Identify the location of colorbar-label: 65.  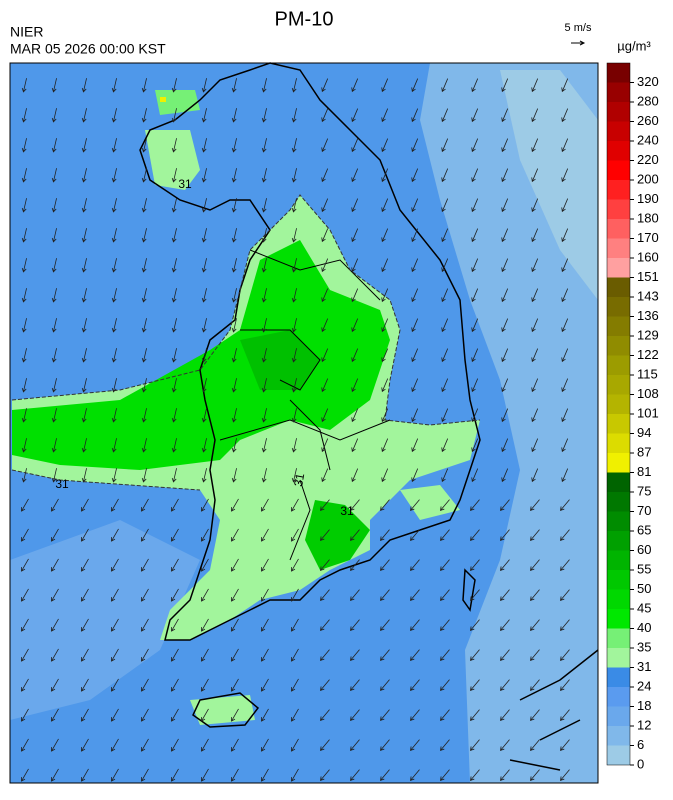
(644, 529).